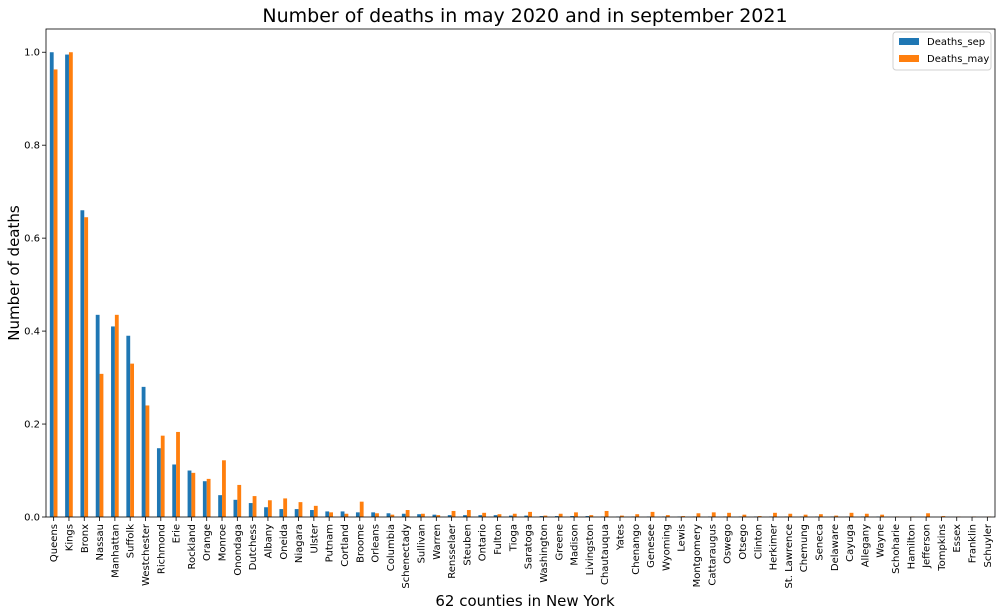 The width and height of the screenshot is (1005, 615). What do you see at coordinates (268, 541) in the screenshot?
I see `x-tick-label: Albany` at bounding box center [268, 541].